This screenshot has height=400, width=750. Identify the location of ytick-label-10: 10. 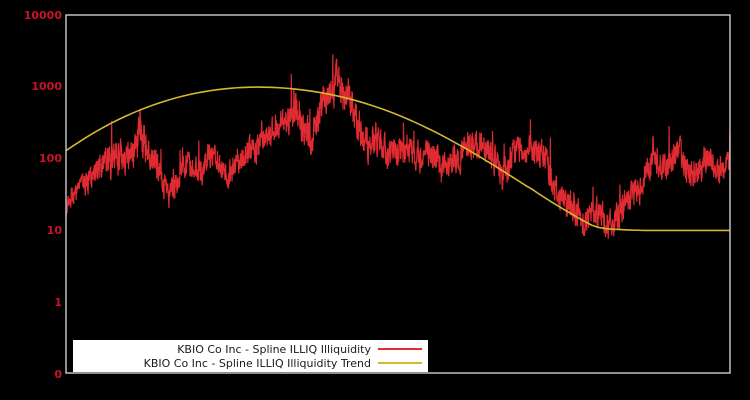
(54, 230).